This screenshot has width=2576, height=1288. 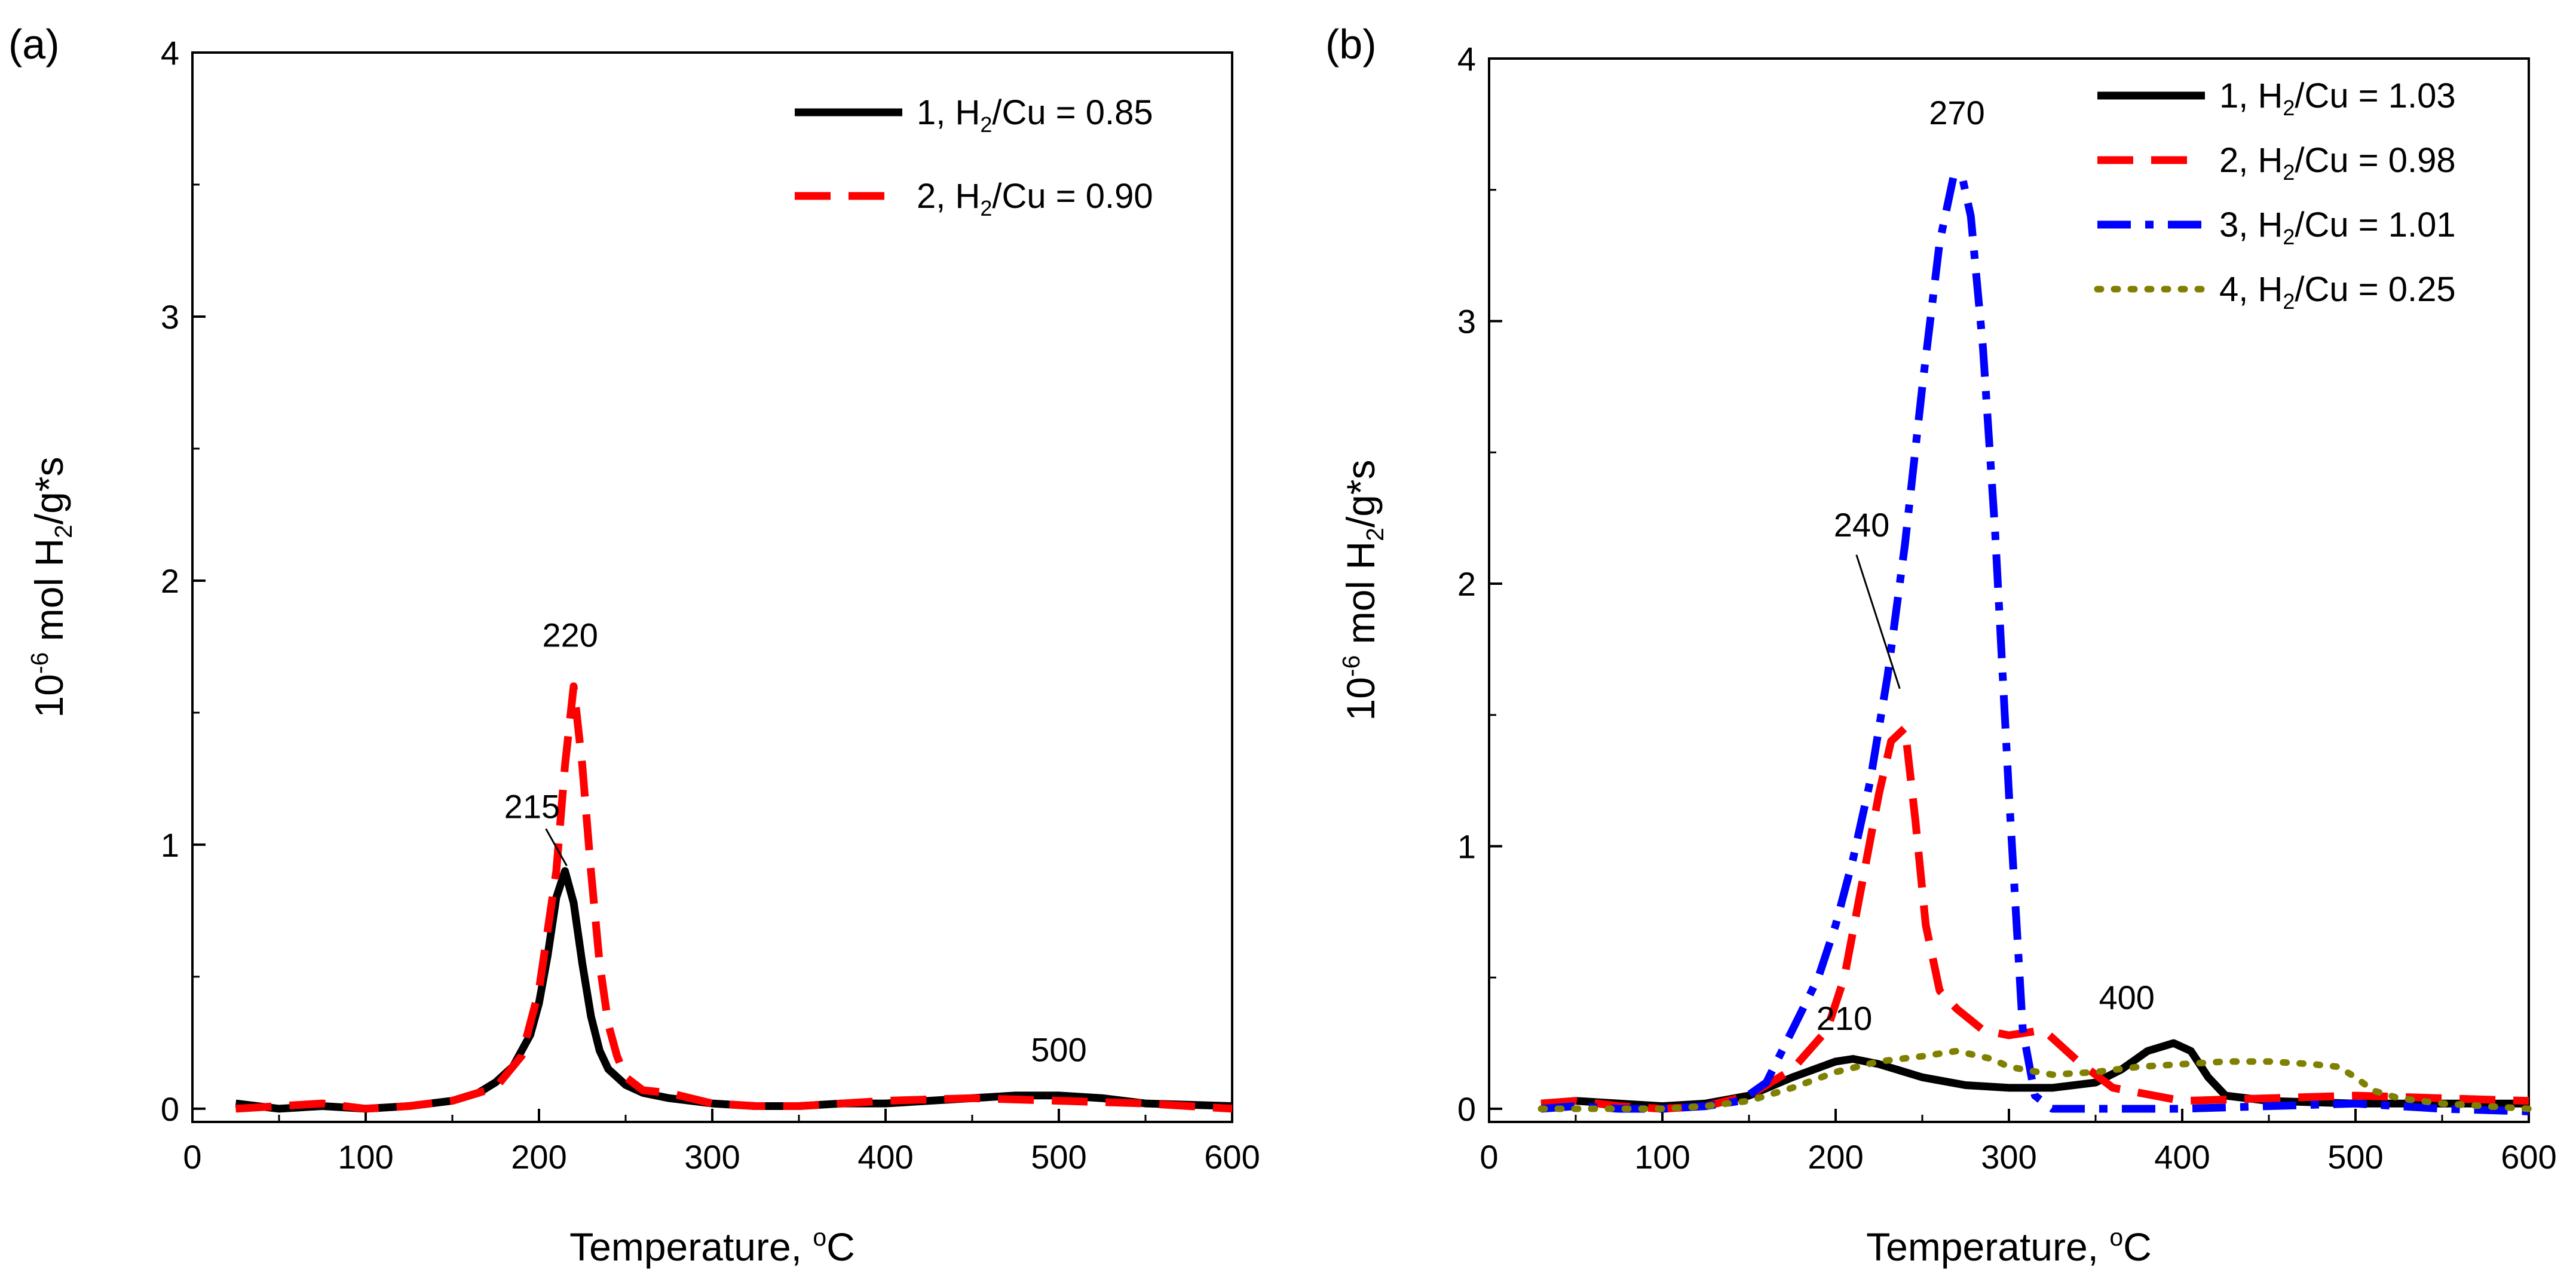 I want to click on legend-label-1: 1, H2​/Cu = 1.03, so click(x=2337, y=98).